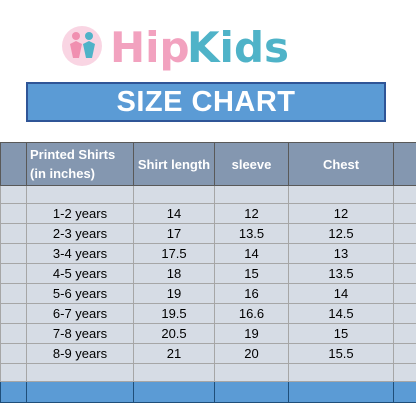  Describe the element at coordinates (174, 313) in the screenshot. I see `cell-length: 19.5` at that location.